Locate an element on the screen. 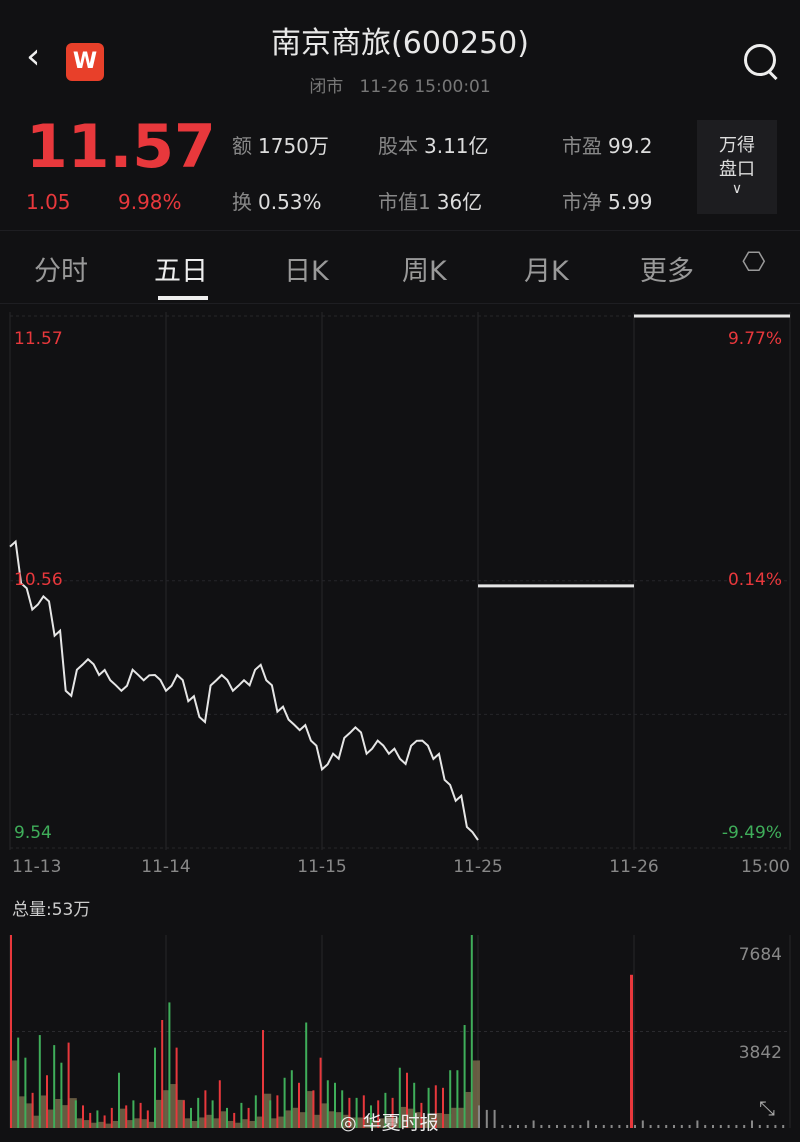  stat-key: 市值1 is located at coordinates (404, 202).